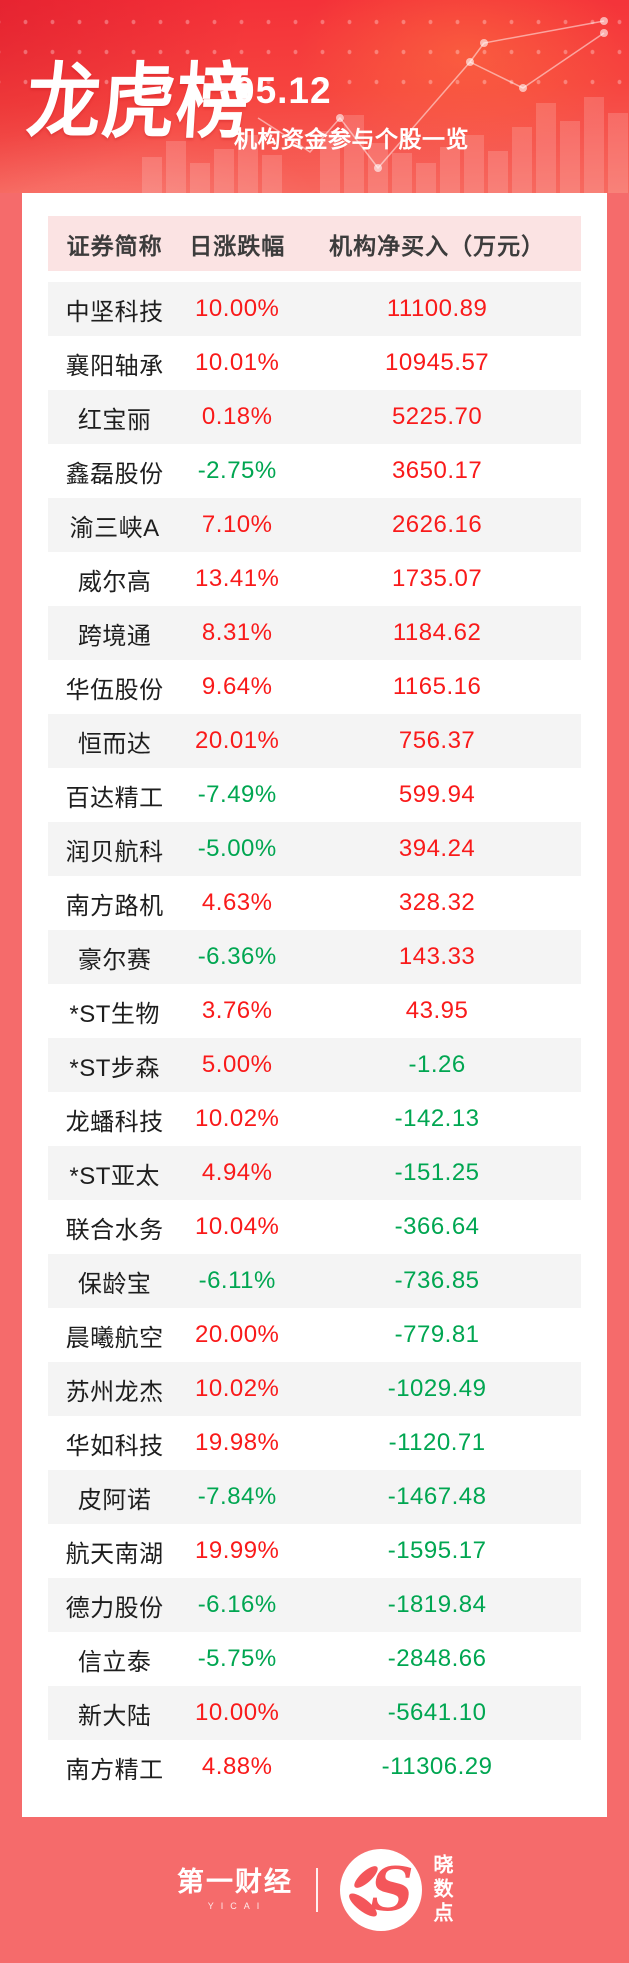 This screenshot has height=1963, width=629. What do you see at coordinates (441, 1890) in the screenshot?
I see `xiaoshudian-label: 晓数点` at bounding box center [441, 1890].